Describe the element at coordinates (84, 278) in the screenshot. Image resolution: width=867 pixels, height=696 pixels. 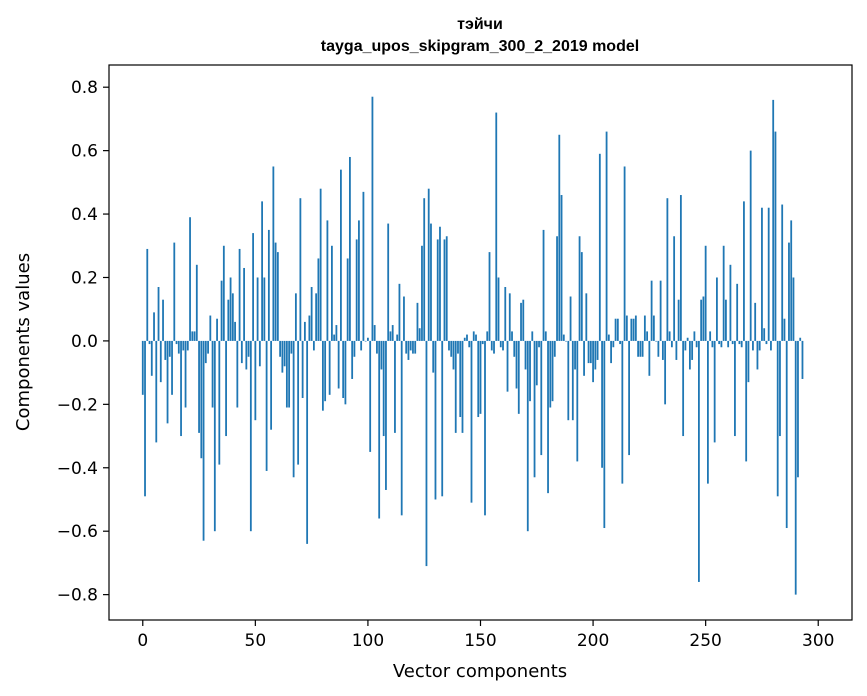
I see `y-tick-label: 0.2` at that location.